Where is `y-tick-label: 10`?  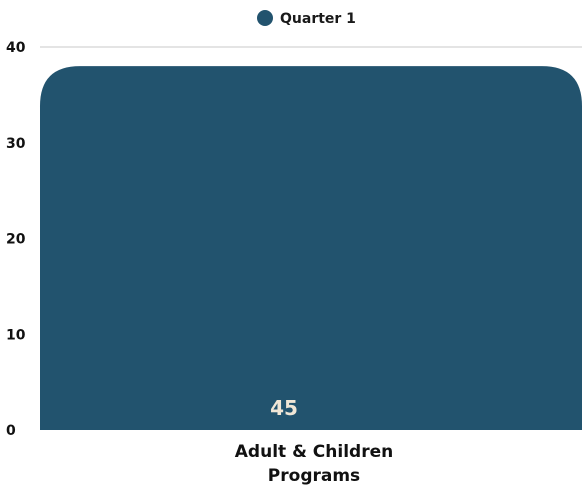
y-tick-label: 10 is located at coordinates (16, 335).